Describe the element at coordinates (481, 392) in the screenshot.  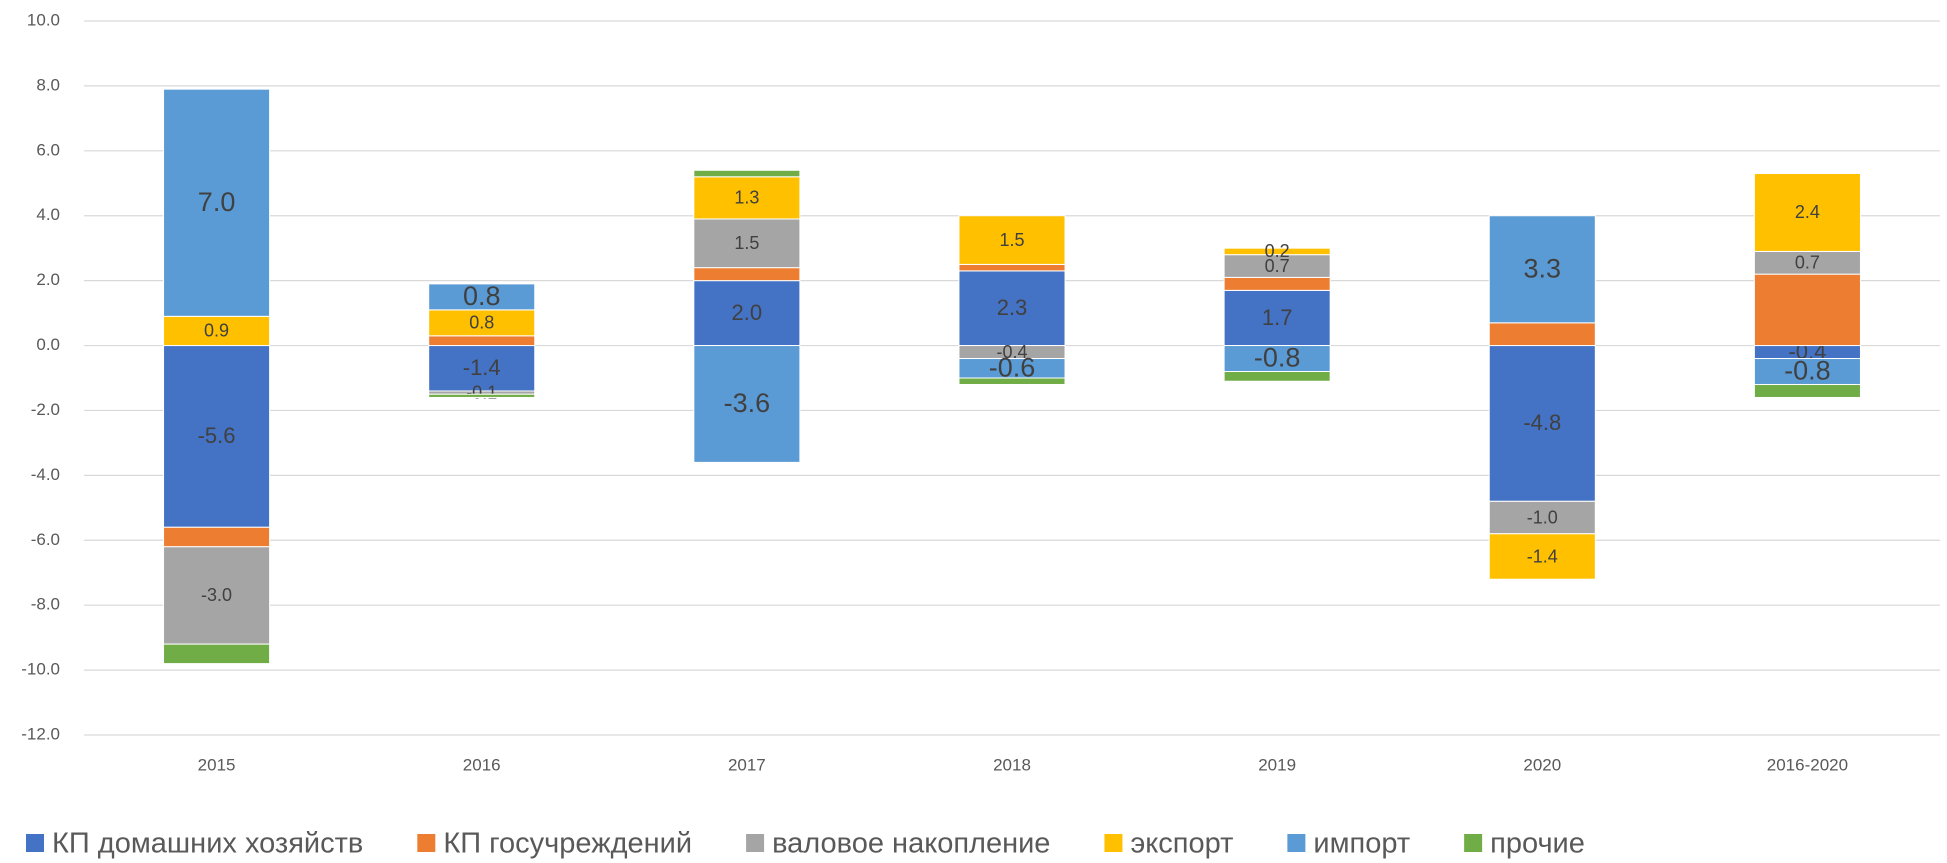
I see `data-label: -0.1` at that location.